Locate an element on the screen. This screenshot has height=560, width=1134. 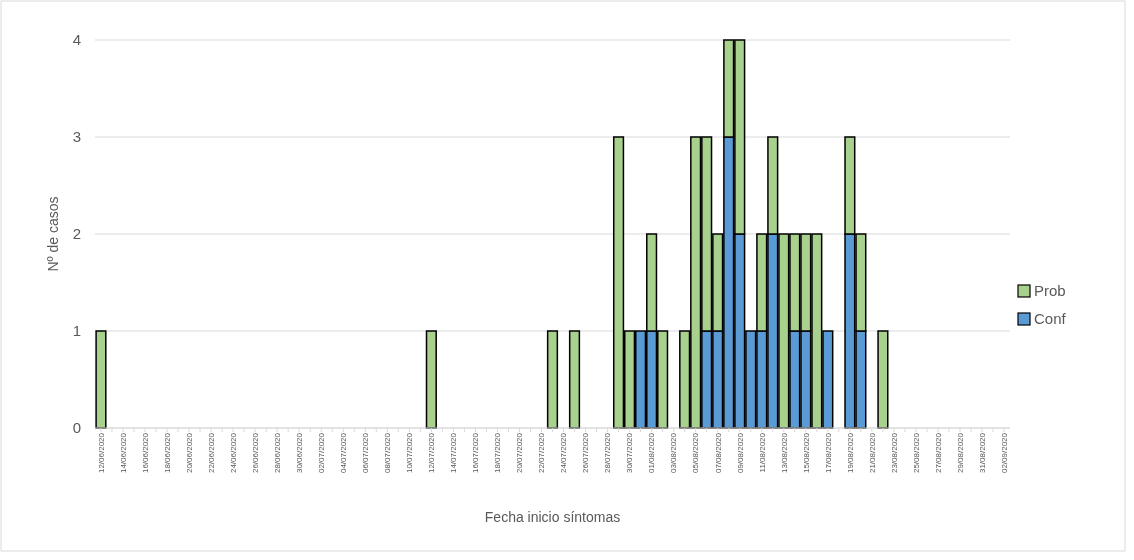
x-tick-label: 16/07/2020 is located at coordinates (476, 453).